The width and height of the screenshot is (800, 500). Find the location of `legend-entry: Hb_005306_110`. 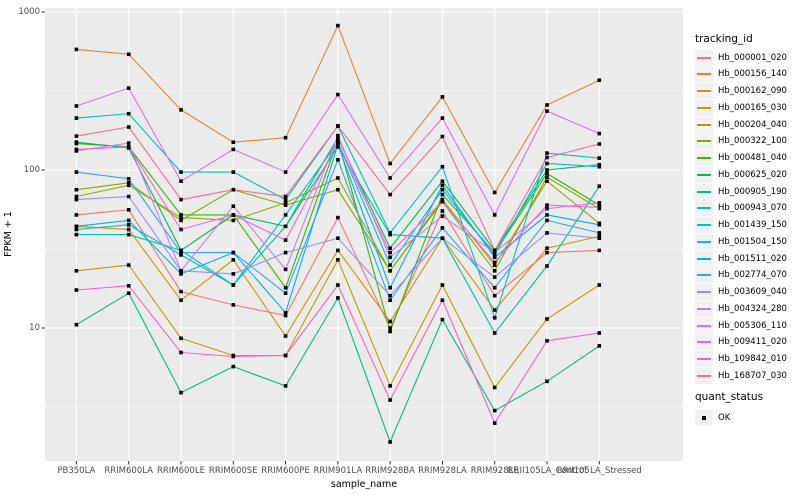

legend-entry: Hb_005306_110 is located at coordinates (741, 325).